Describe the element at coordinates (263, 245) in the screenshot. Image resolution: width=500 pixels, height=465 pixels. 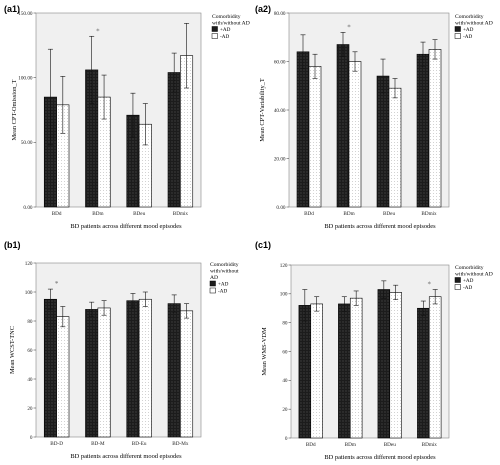
I see `panel-label: (c1)` at that location.